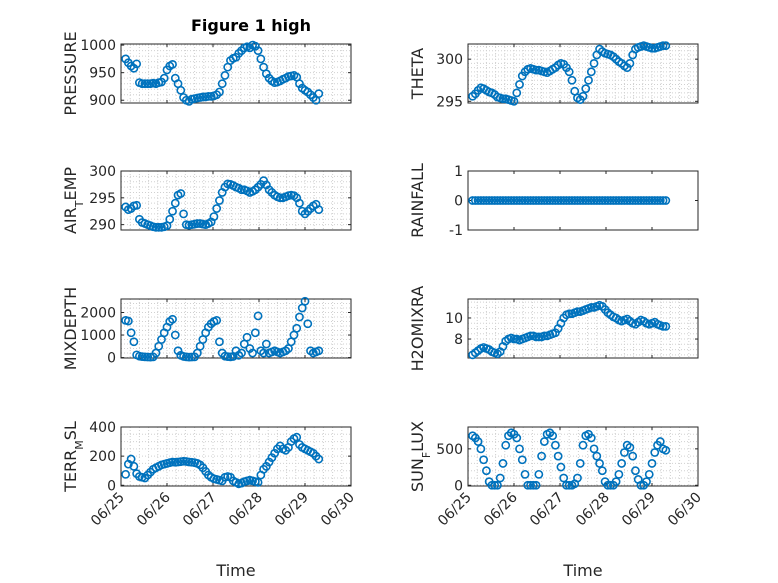  I want to click on subplot-rainfall: -1 0 1 RAINFALL, so click(553, 201).